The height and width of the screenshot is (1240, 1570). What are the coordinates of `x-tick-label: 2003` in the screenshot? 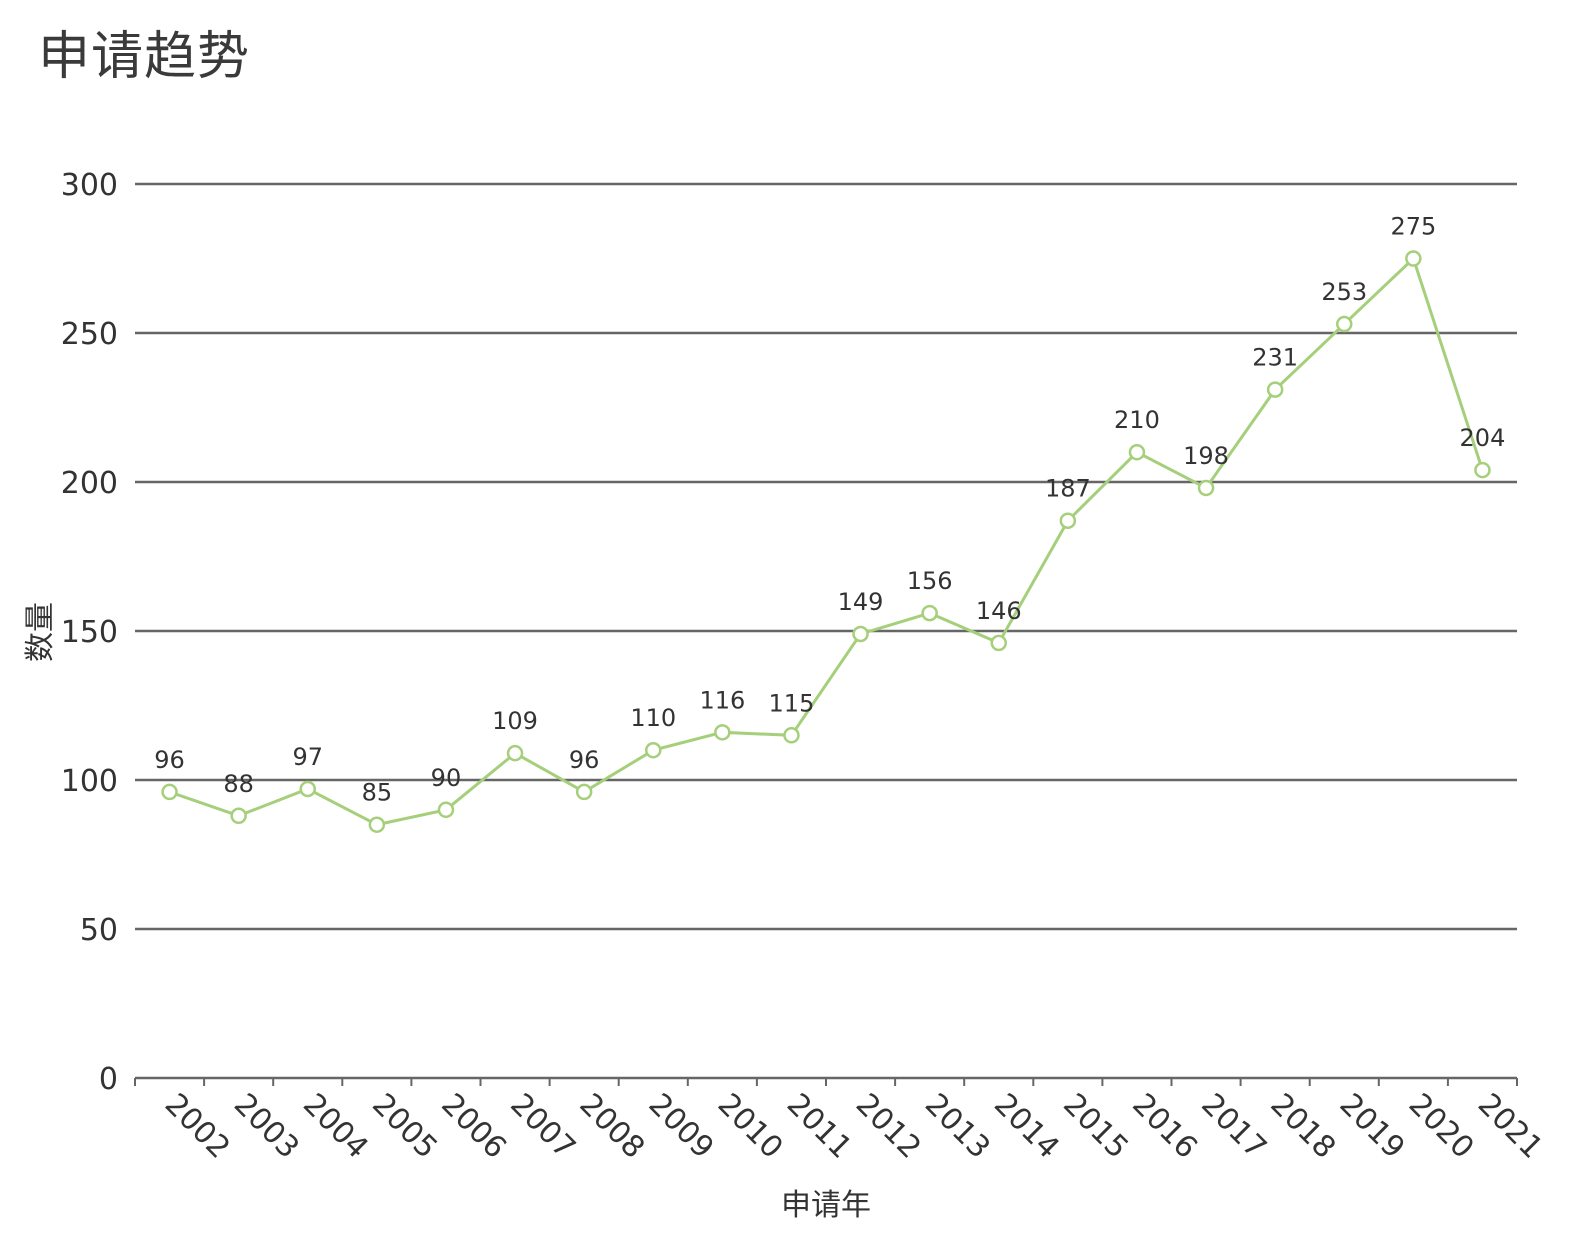 It's located at (266, 1126).